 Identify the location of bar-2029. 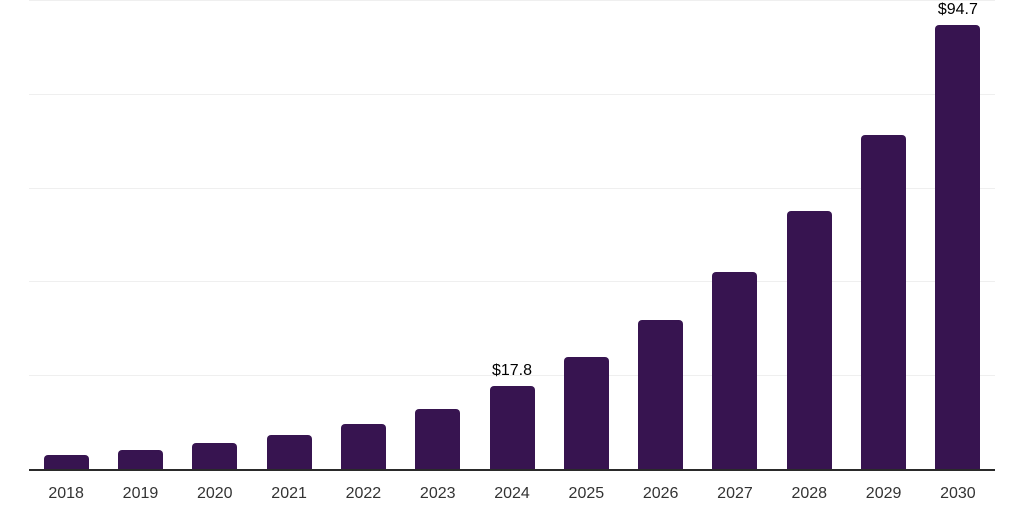
(884, 301).